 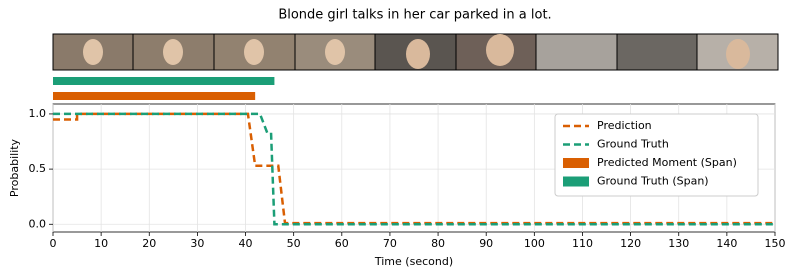 What do you see at coordinates (656, 155) in the screenshot?
I see `legend-box` at bounding box center [656, 155].